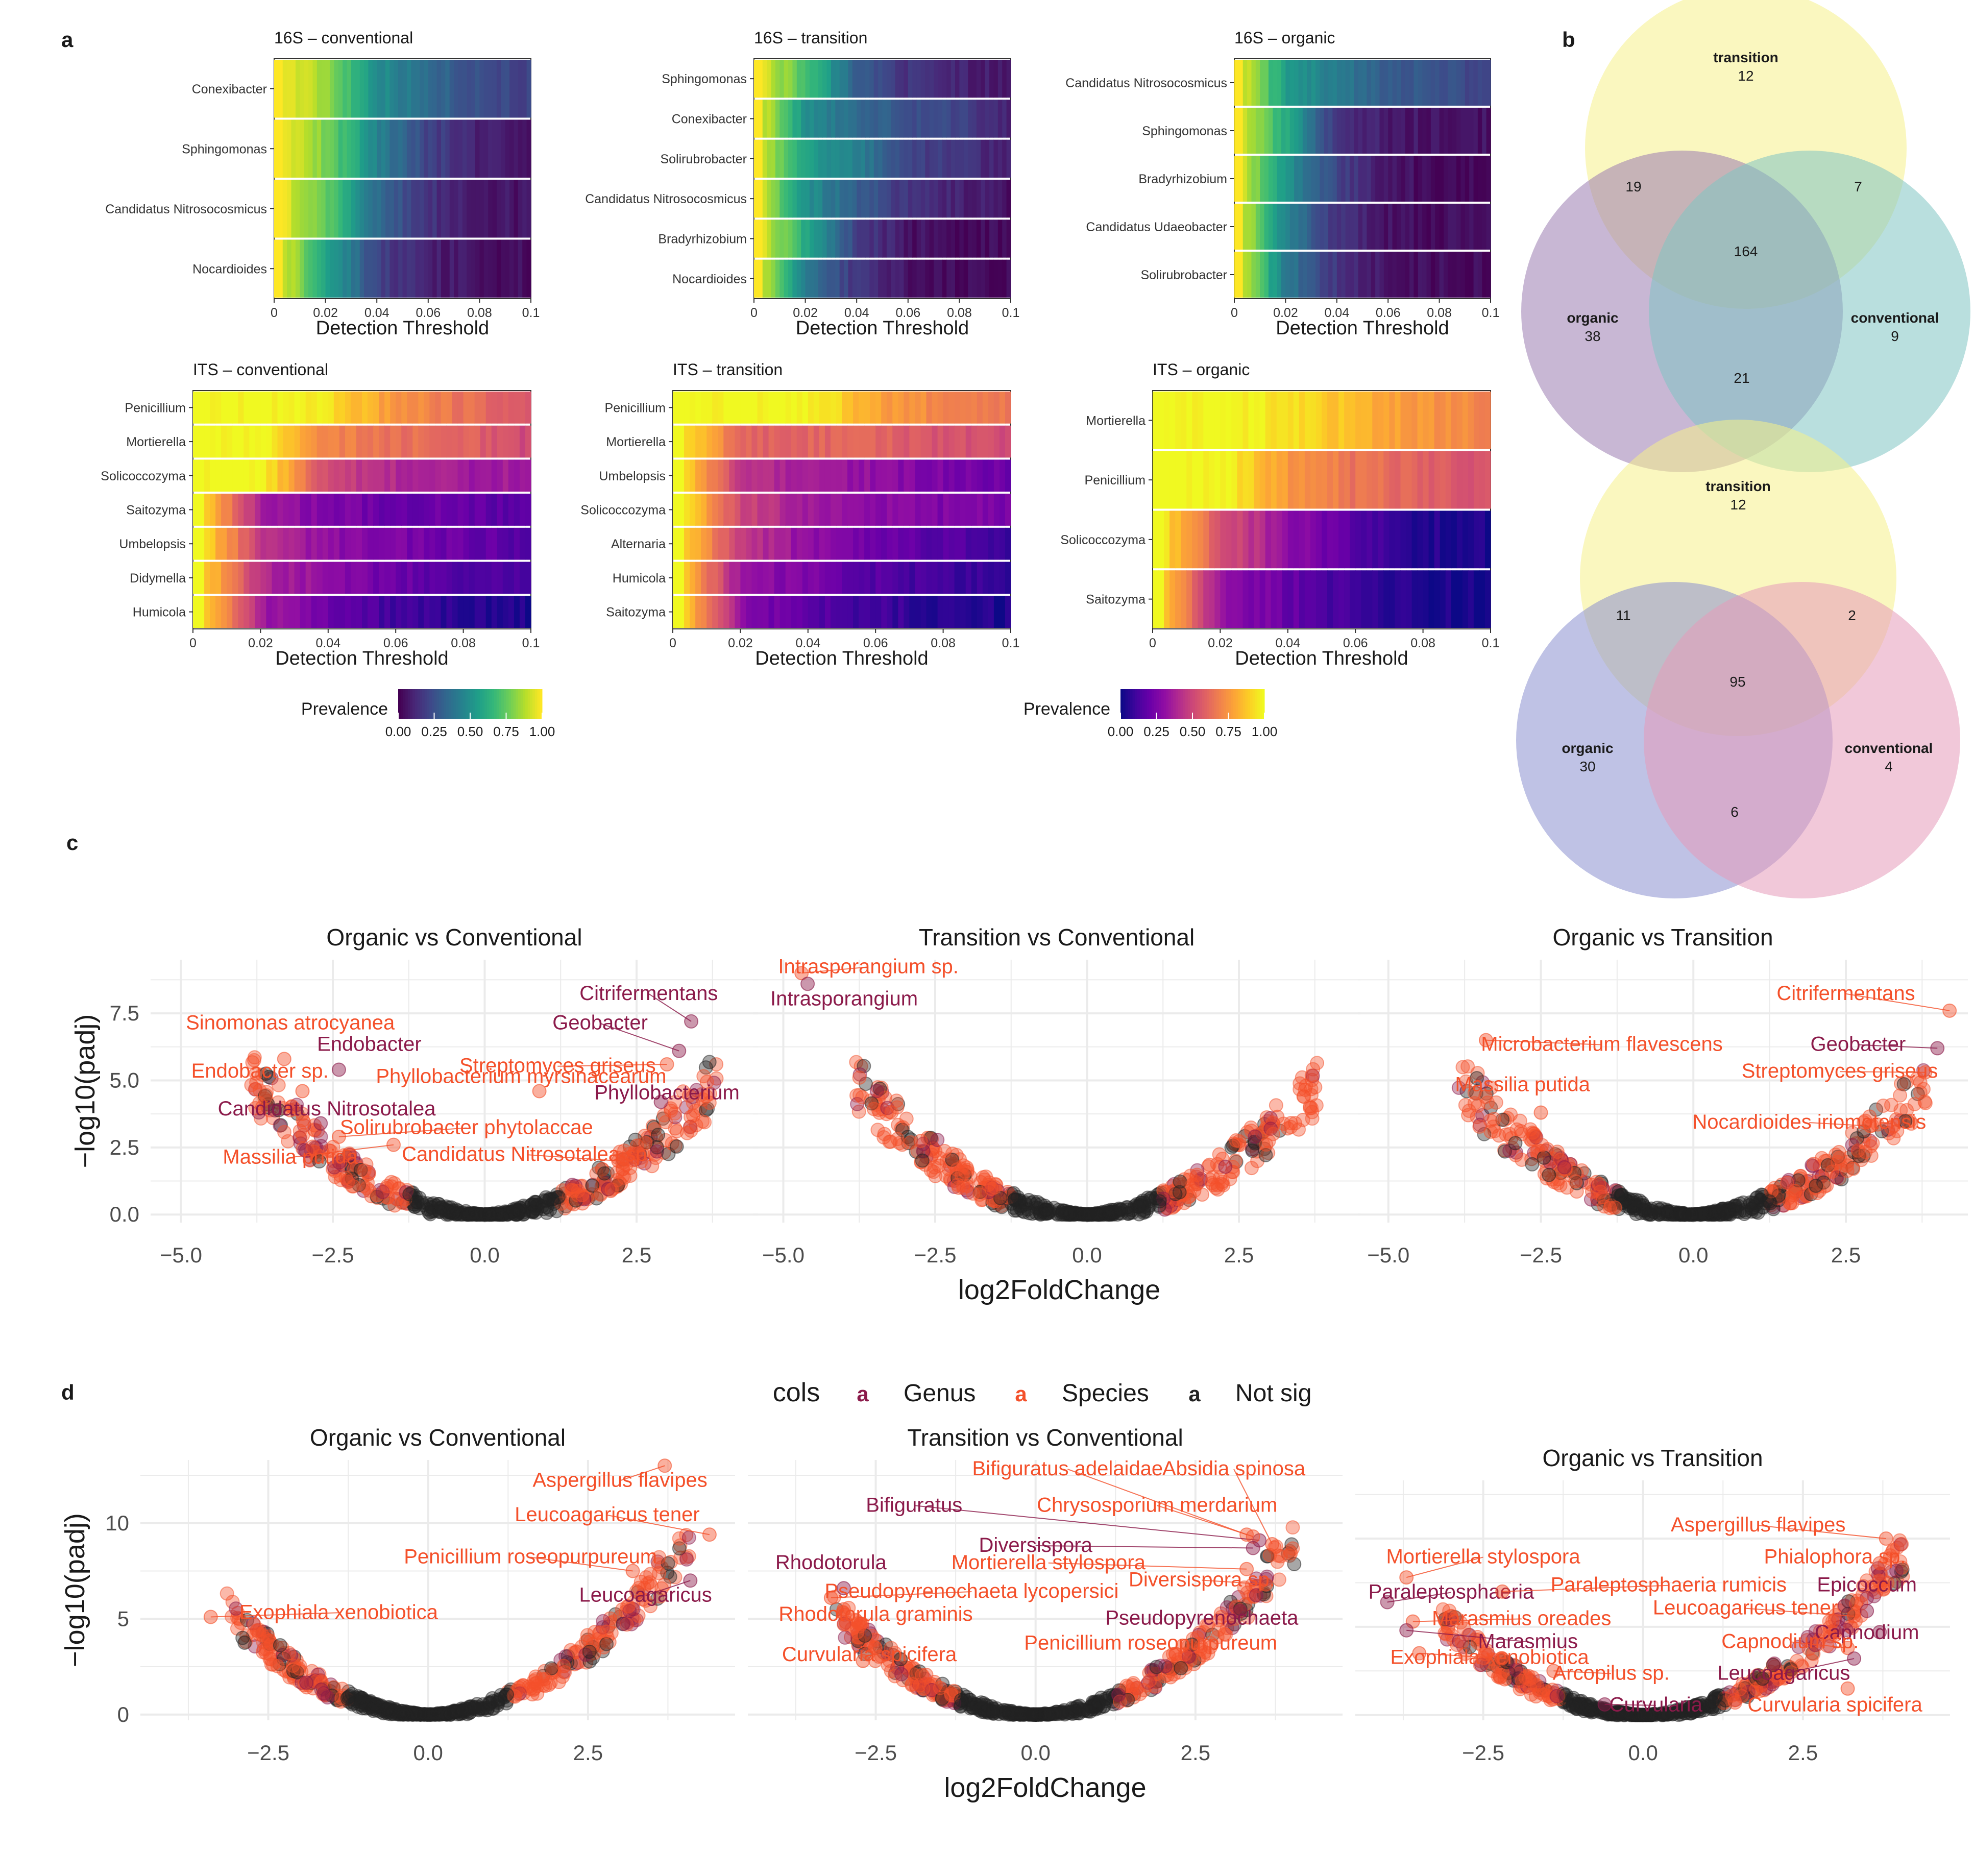  What do you see at coordinates (1388, 1255) in the screenshot?
I see `x-tick-label: −5.0` at bounding box center [1388, 1255].